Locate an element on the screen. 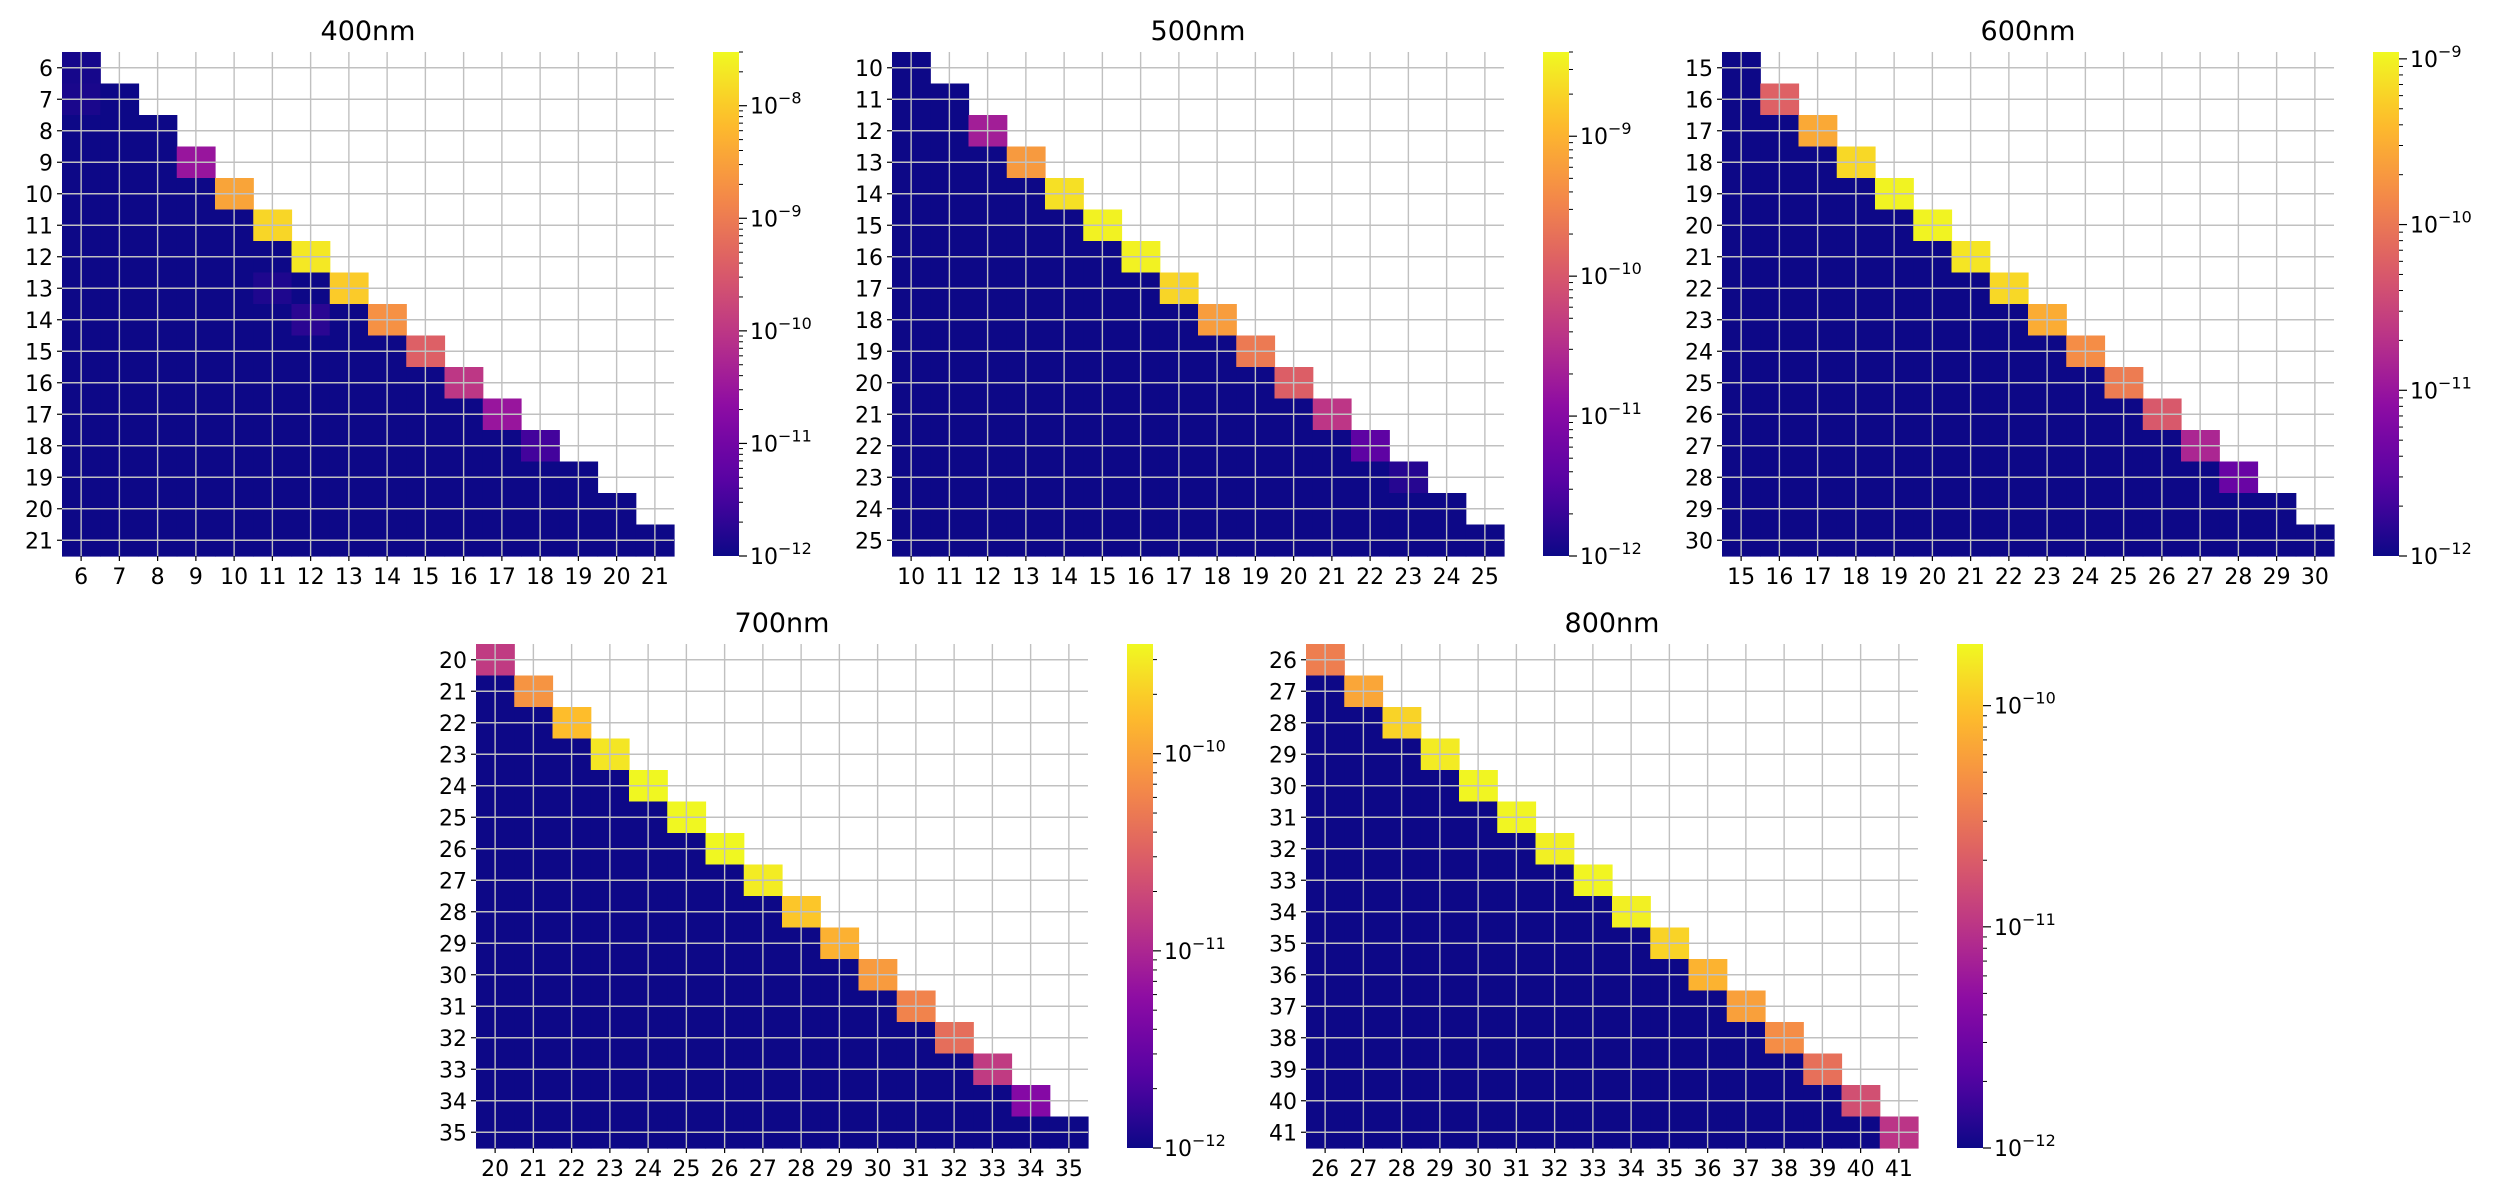 The width and height of the screenshot is (2500, 1200). x-tick-label: 34 is located at coordinates (1631, 1169).